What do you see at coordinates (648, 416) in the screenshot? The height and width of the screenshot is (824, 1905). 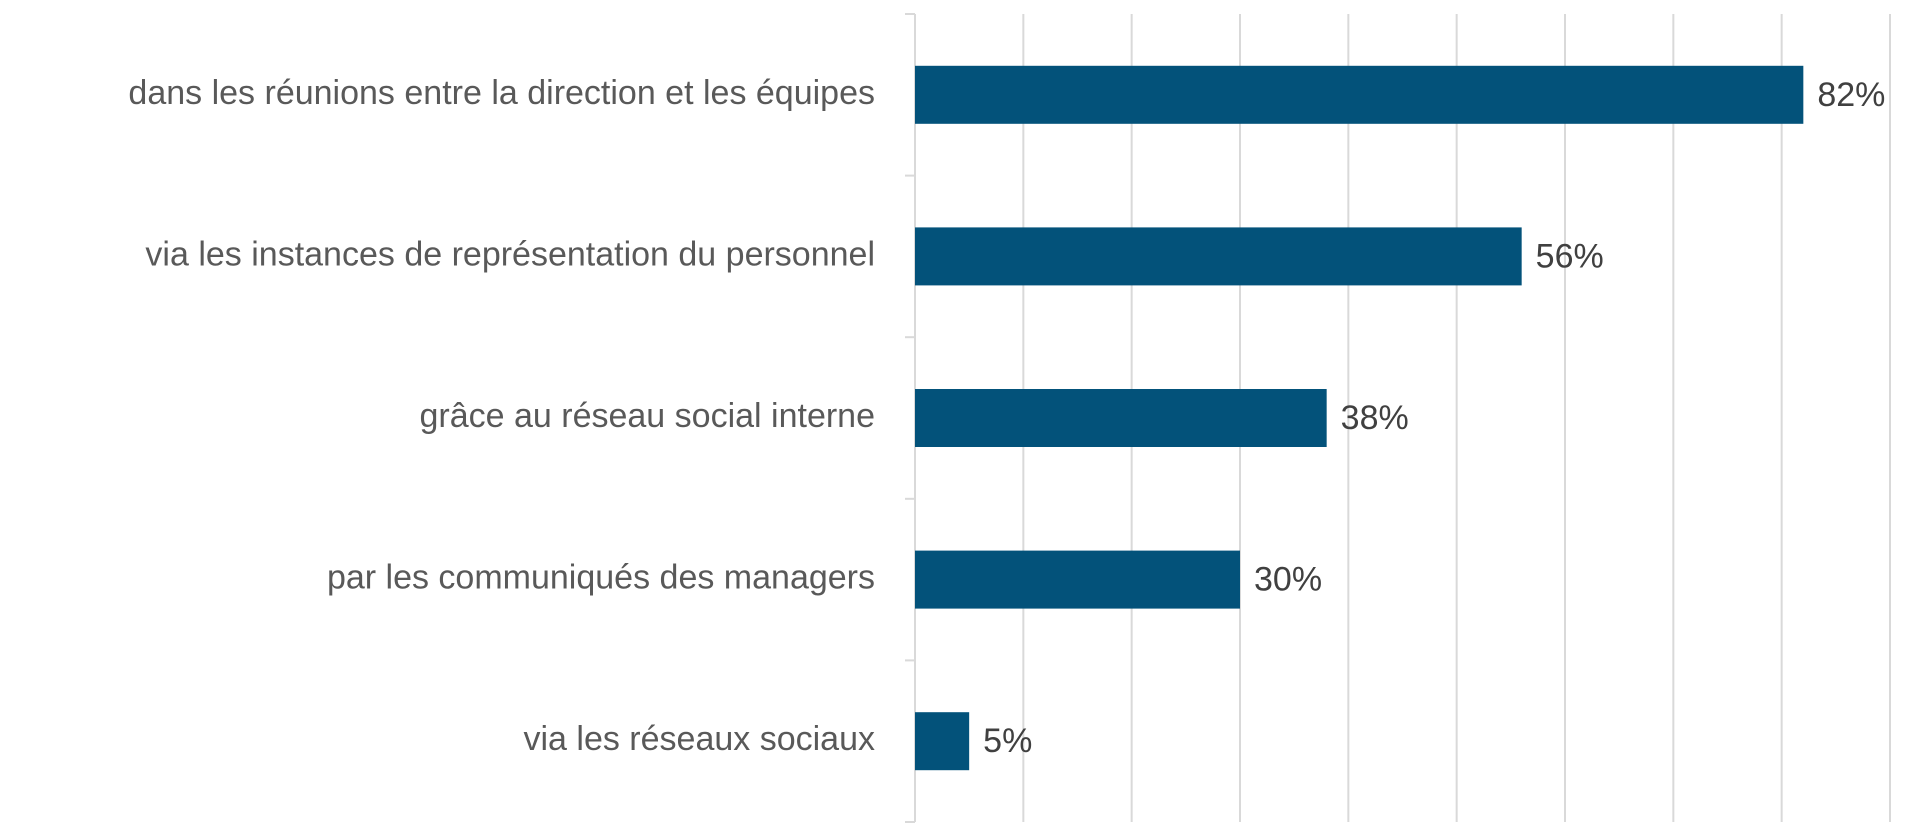 I see `y-tick-label: grâce au réseau social interne` at bounding box center [648, 416].